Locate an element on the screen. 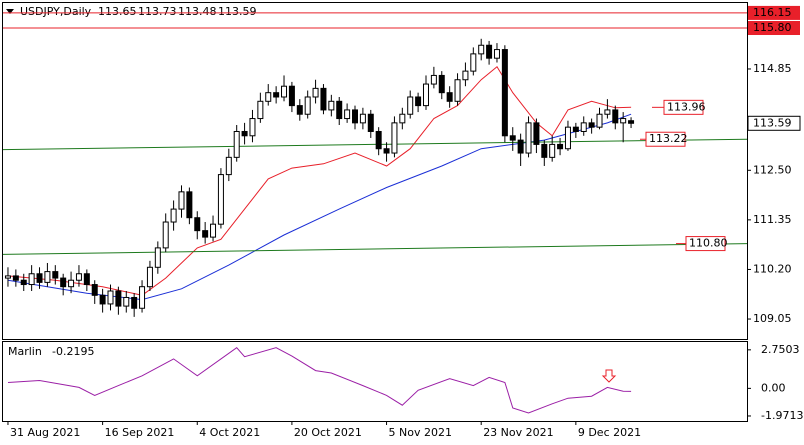  annotation-label: 110.80 is located at coordinates (708, 243).